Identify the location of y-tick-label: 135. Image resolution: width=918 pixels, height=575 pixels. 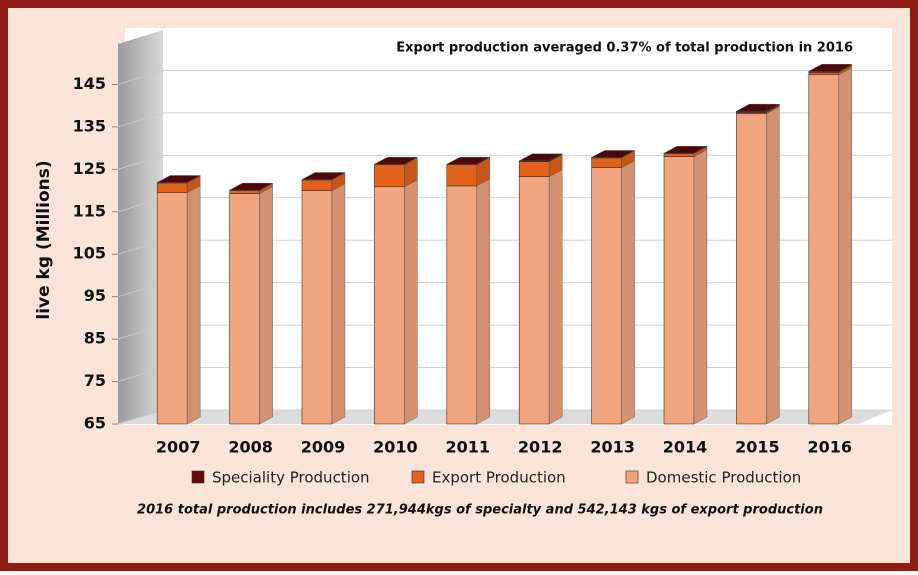
(89, 125).